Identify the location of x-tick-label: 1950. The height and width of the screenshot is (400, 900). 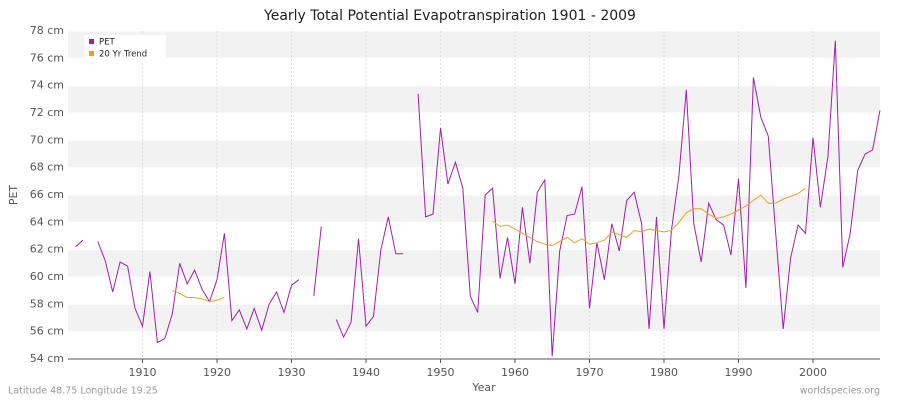
(440, 372).